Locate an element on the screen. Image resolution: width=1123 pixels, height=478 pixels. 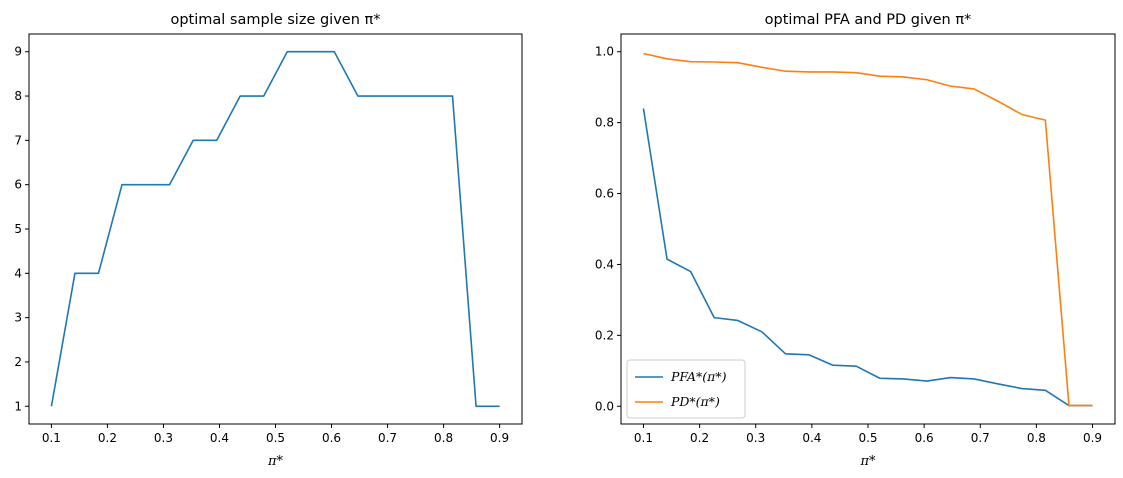
y-tick-label: 9 is located at coordinates (18, 52).